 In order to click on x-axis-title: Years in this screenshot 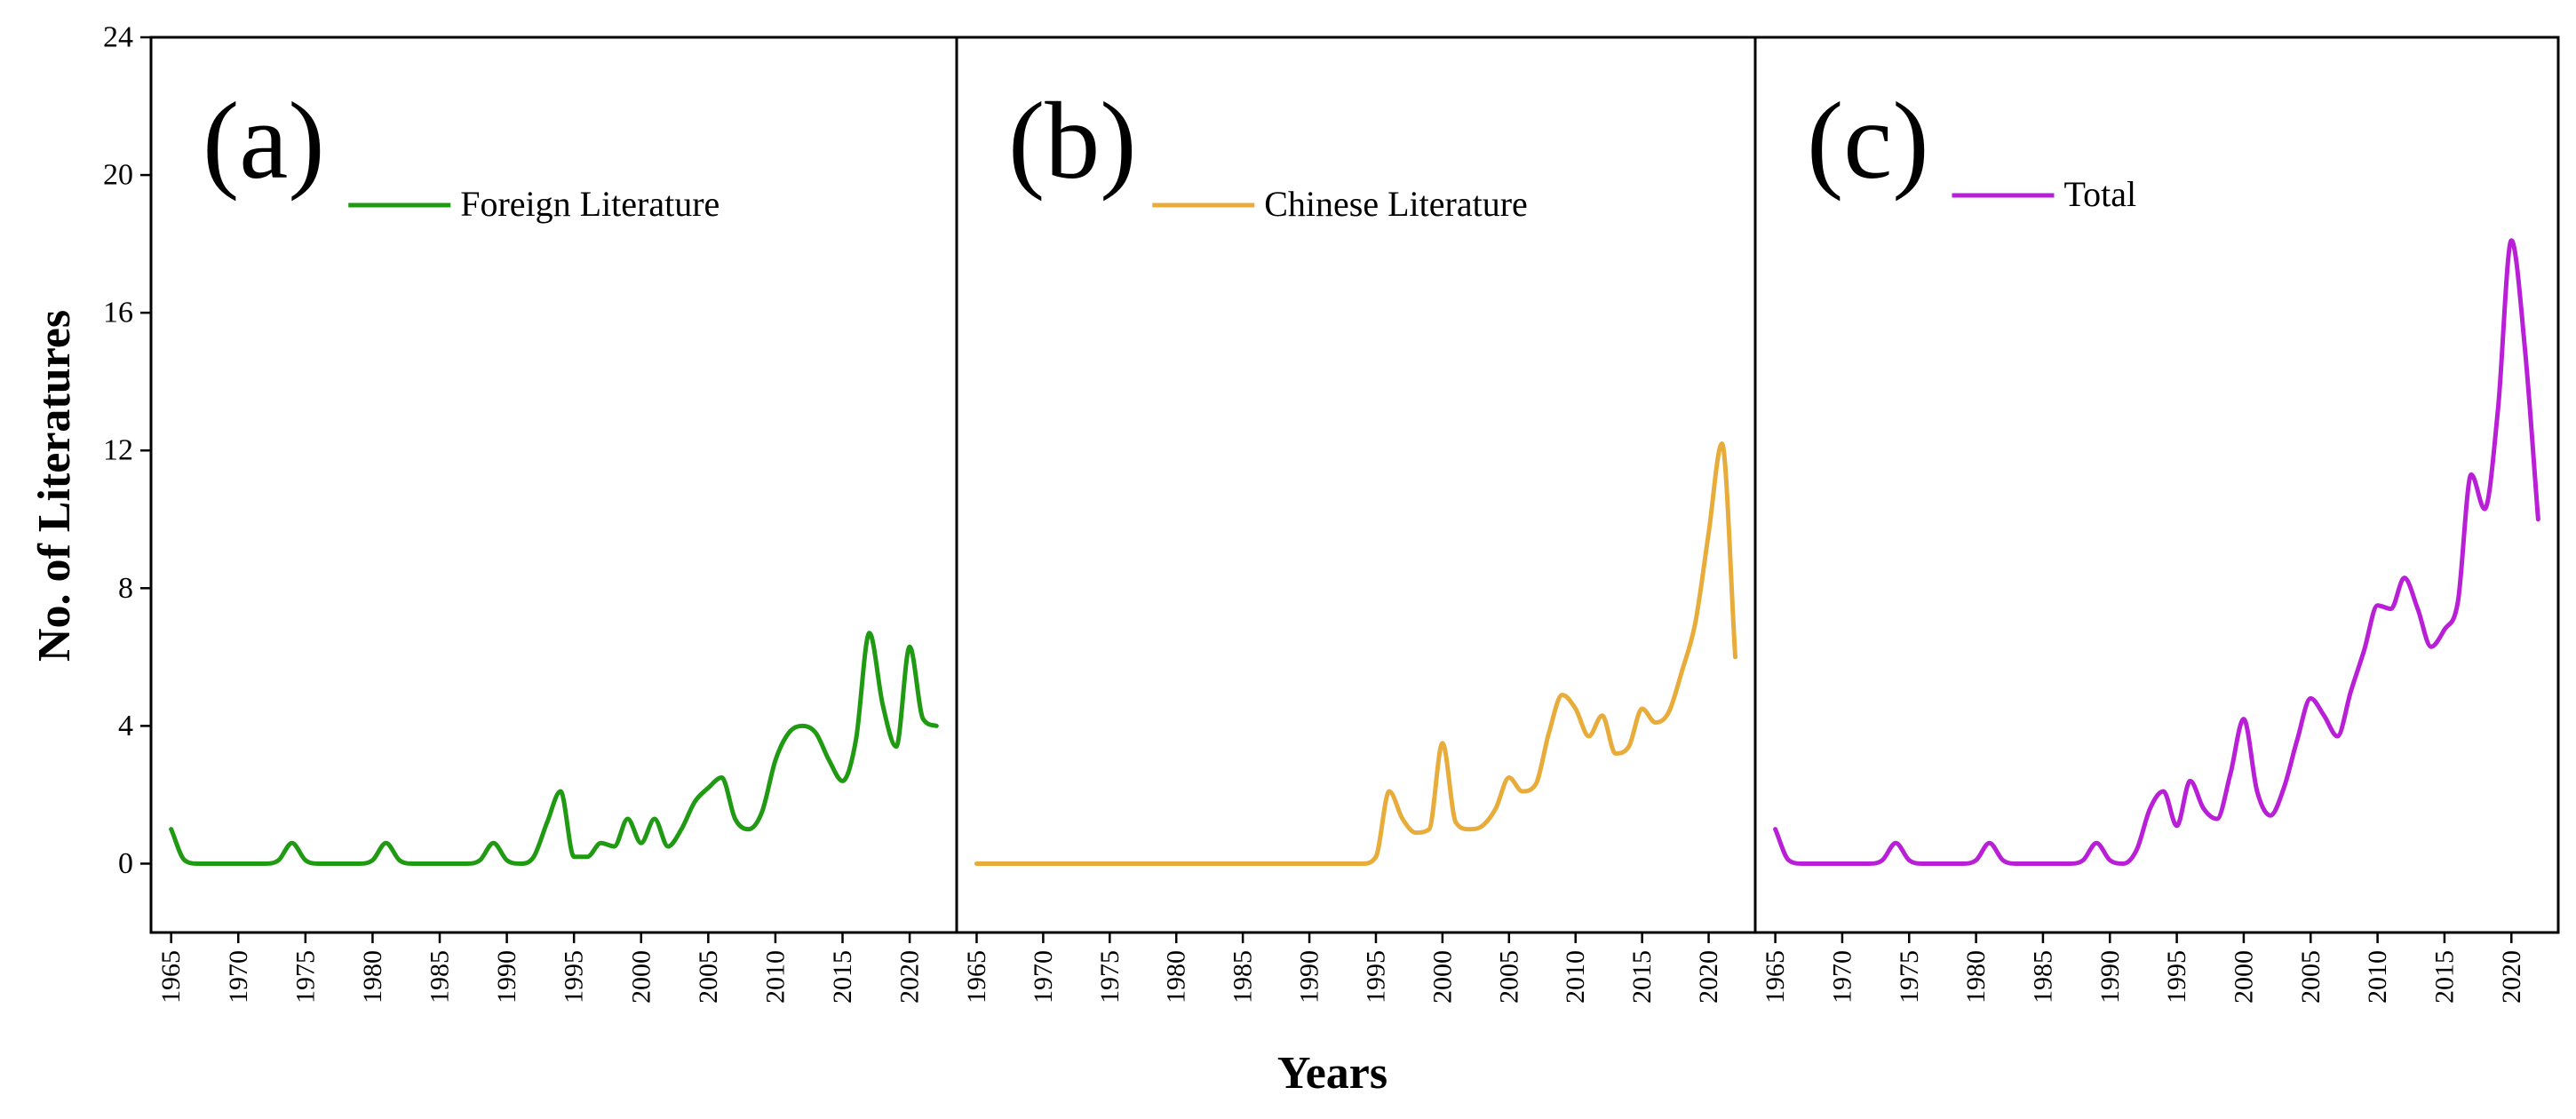, I will do `click(1332, 1073)`.